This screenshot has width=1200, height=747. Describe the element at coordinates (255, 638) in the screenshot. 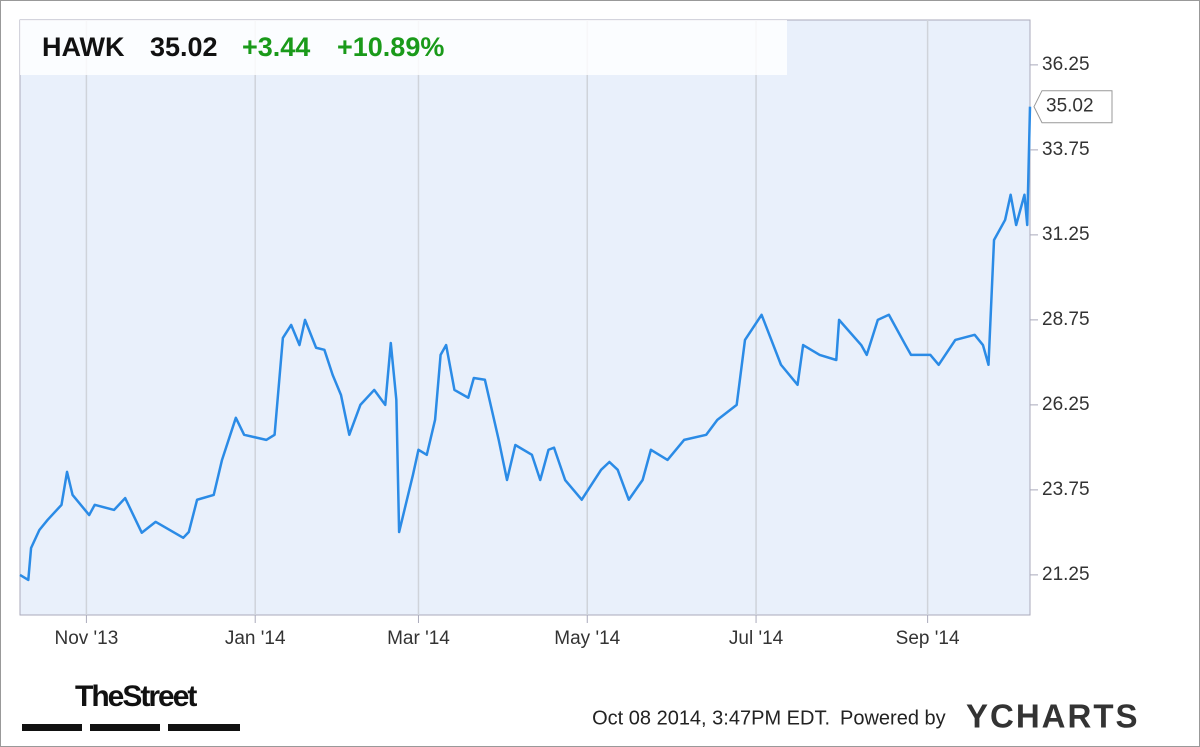

I see `x-tick-label: Jan '14` at that location.